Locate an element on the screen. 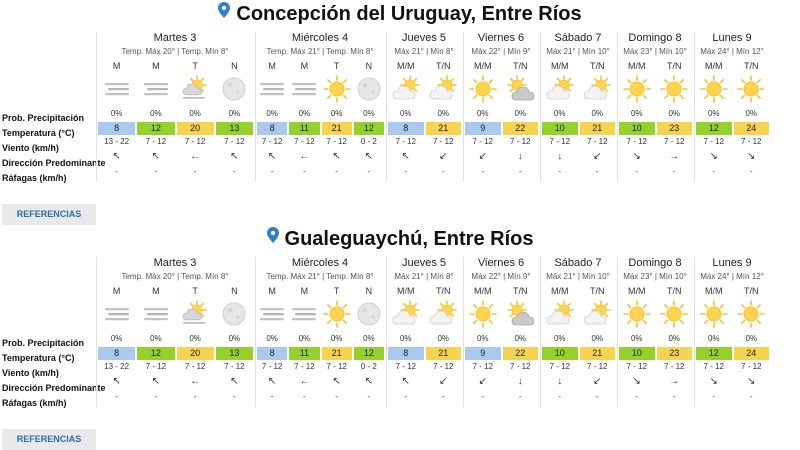  day-min-max: Máx 24° | Mín 12° is located at coordinates (732, 276).